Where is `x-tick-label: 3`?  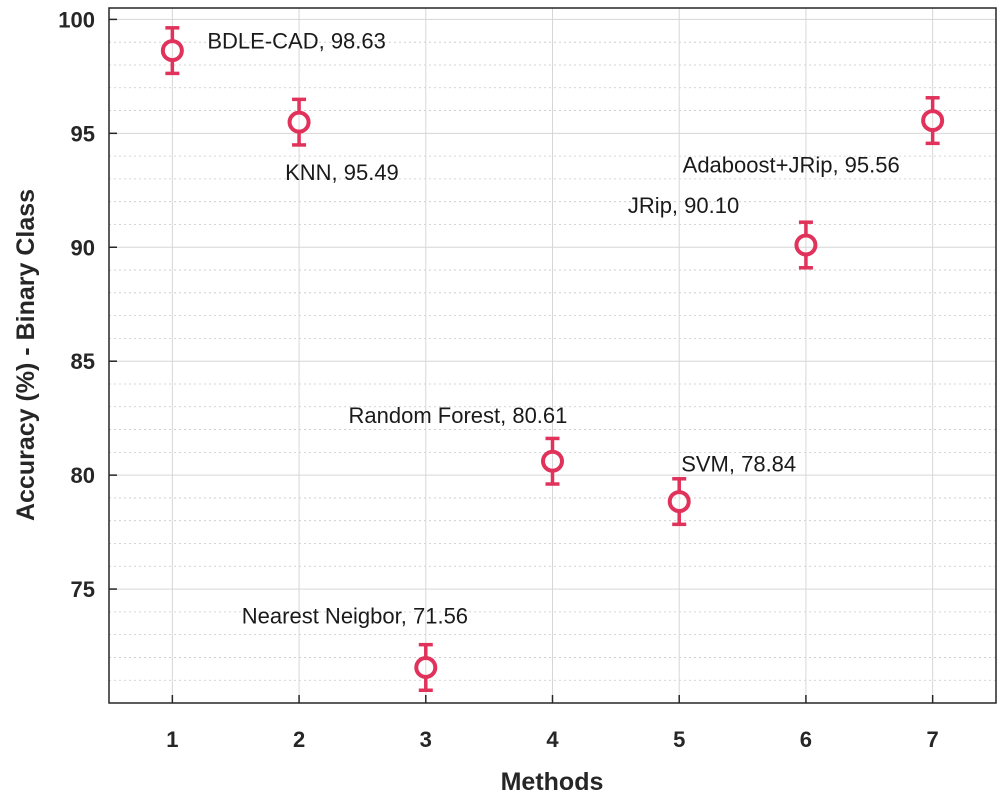
x-tick-label: 3 is located at coordinates (426, 739).